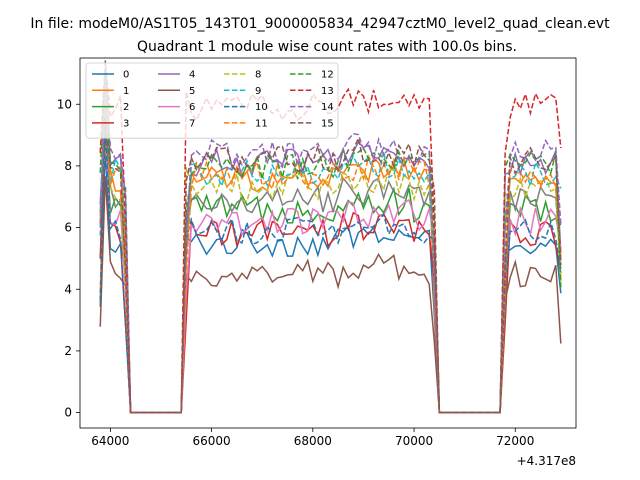  Describe the element at coordinates (258, 91) in the screenshot. I see `legend-label-9: 9` at that location.